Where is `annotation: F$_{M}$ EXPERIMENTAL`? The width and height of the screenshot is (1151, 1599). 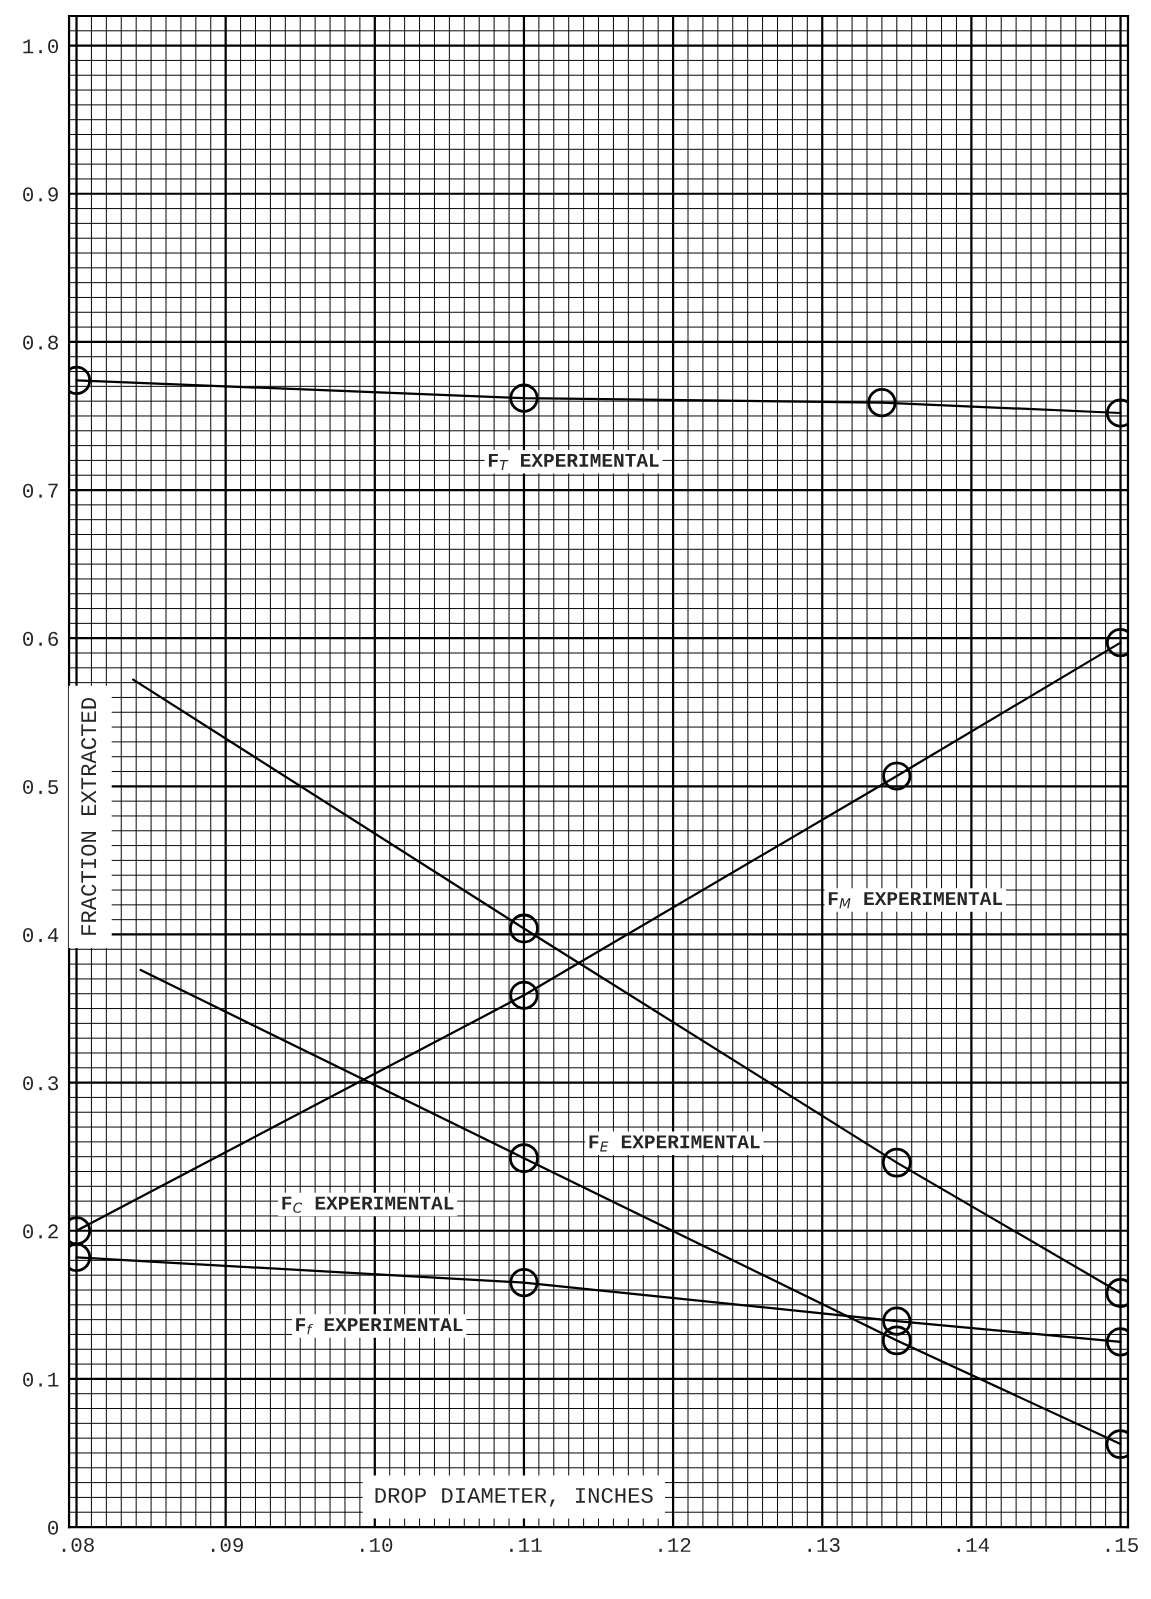
annotation: F$_{M}$ EXPERIMENTAL is located at coordinates (915, 900).